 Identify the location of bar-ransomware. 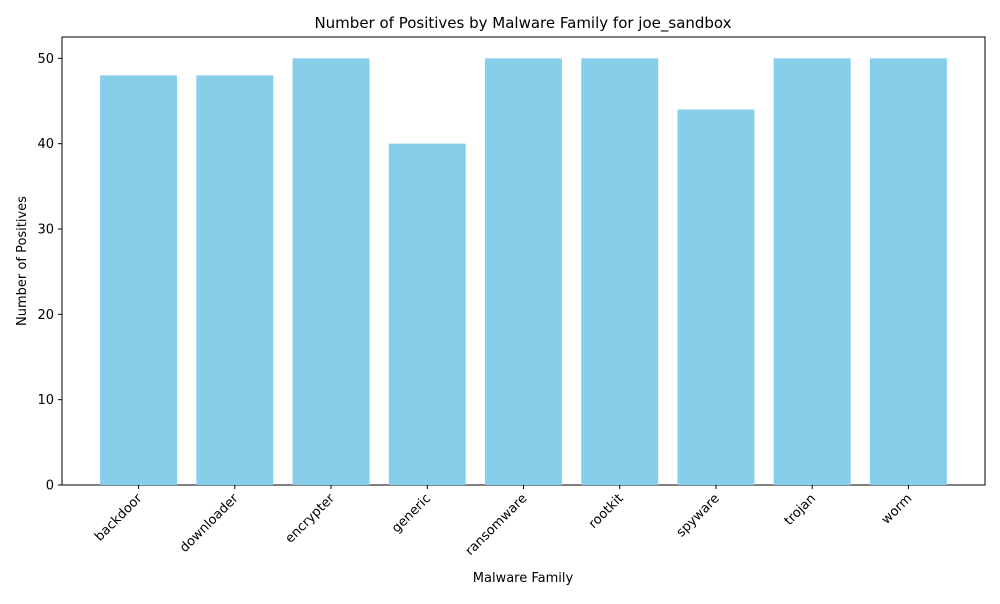
(523, 271).